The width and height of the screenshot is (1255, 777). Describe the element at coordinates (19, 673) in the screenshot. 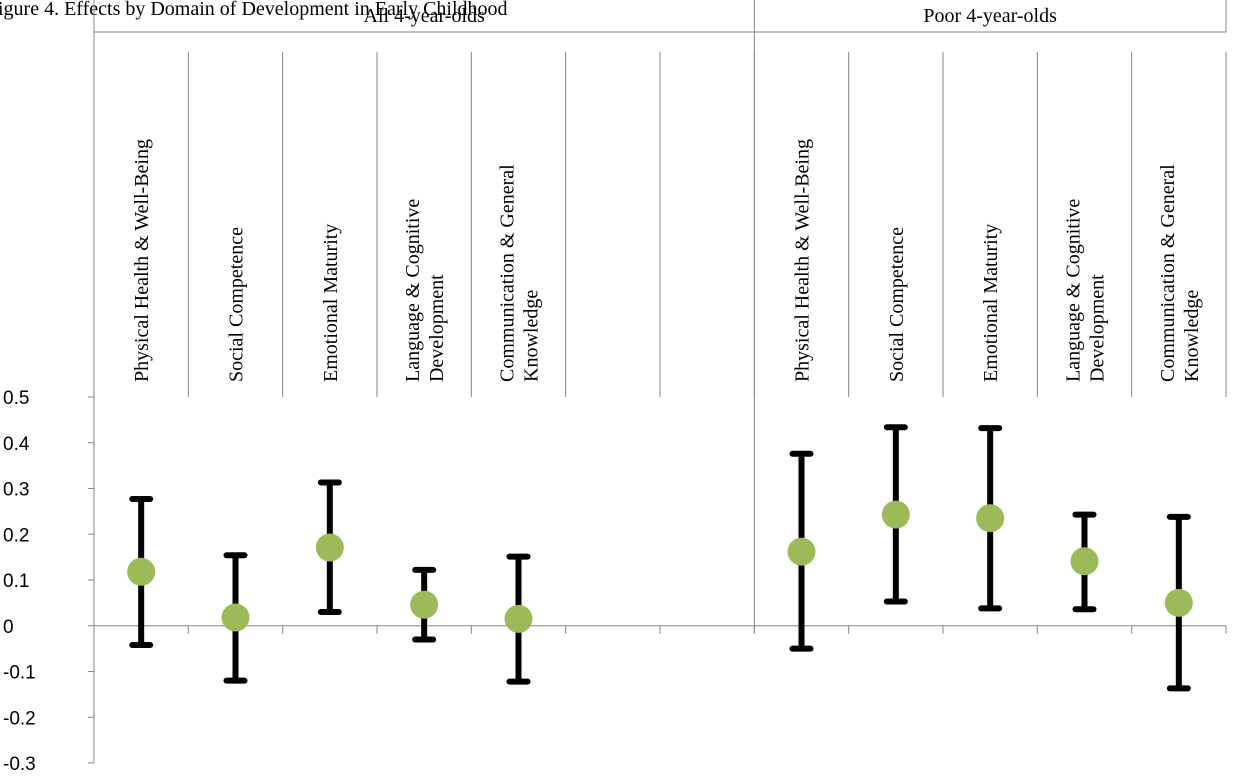

I see `y-tick-label: -0.1` at that location.